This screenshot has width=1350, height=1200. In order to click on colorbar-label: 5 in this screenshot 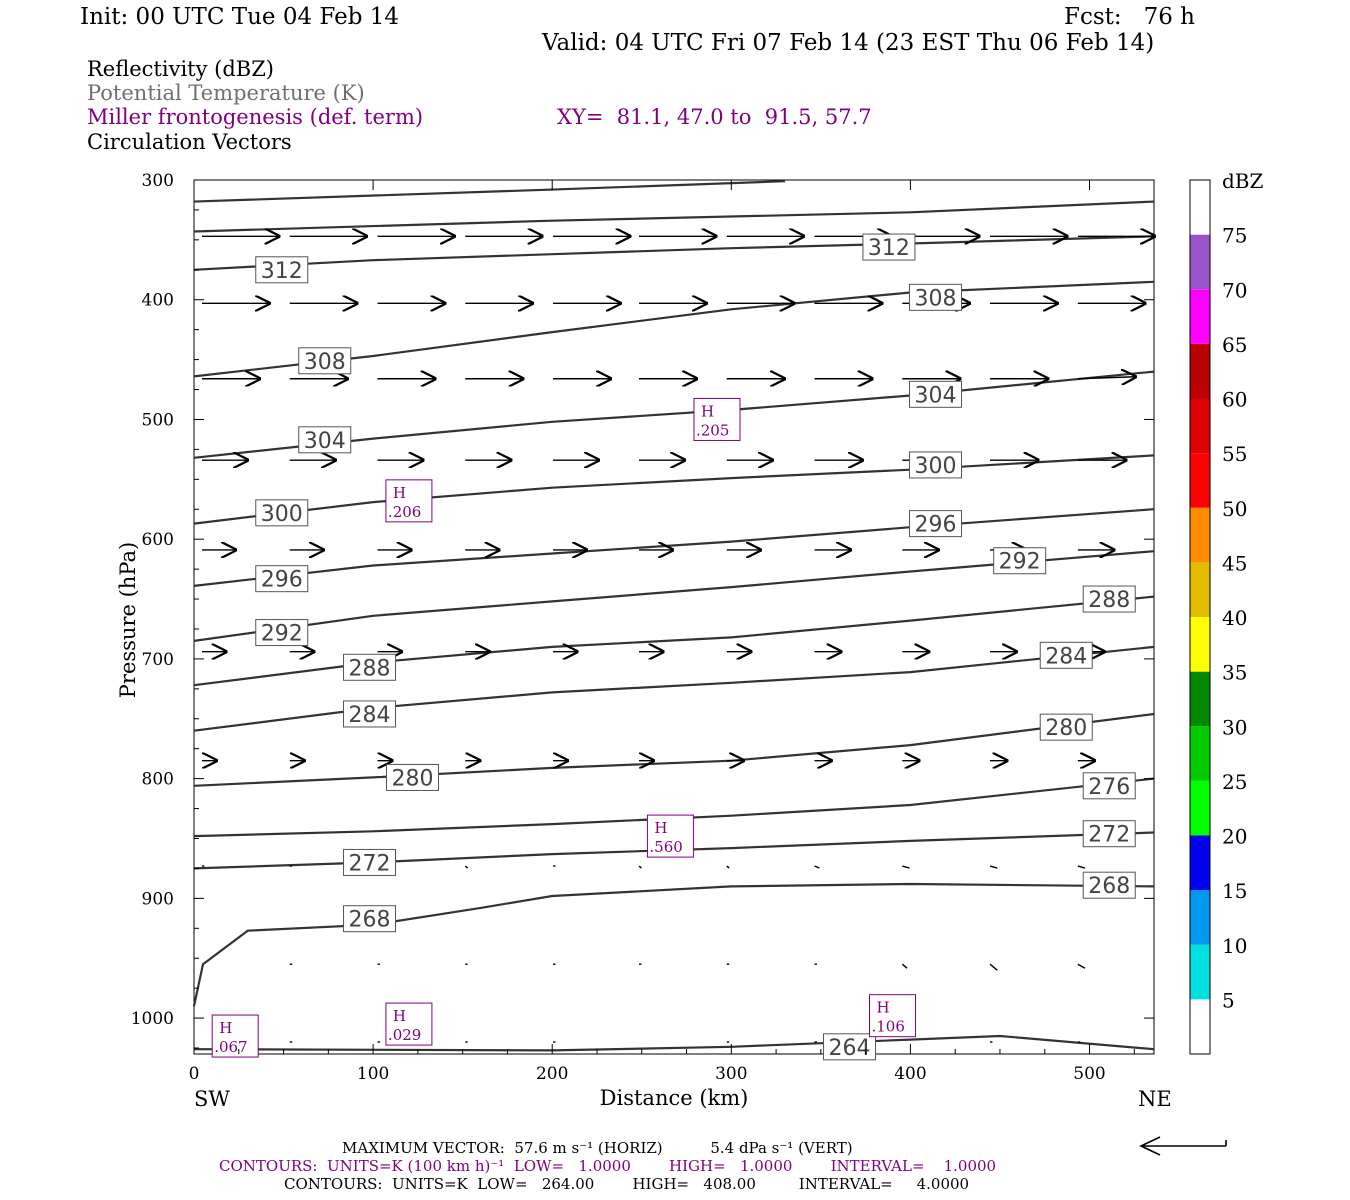, I will do `click(1228, 1000)`.